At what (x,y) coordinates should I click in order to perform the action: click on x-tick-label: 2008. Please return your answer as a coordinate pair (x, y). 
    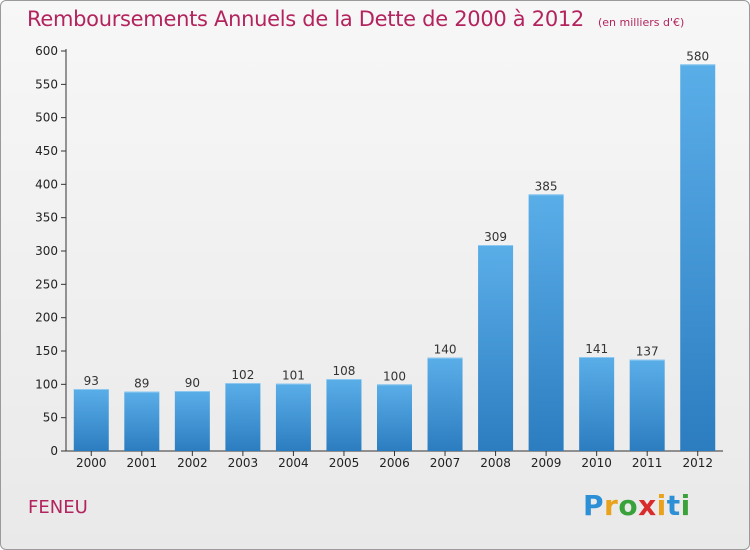
    Looking at the image, I should click on (495, 463).